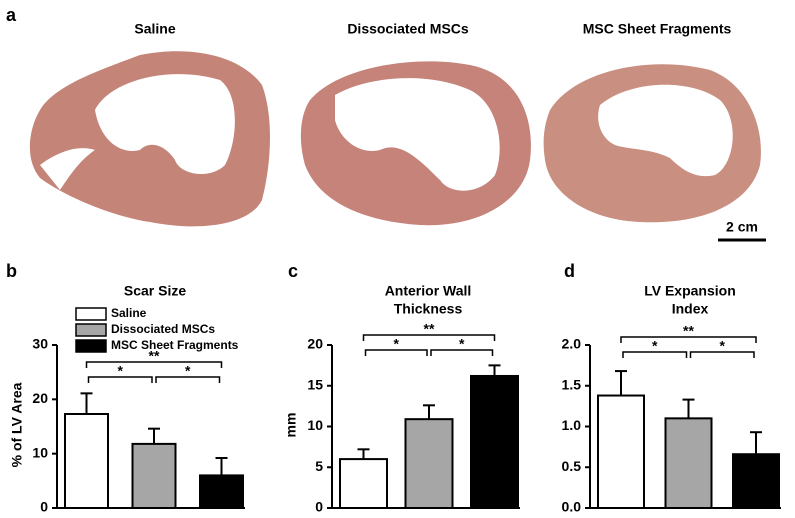  What do you see at coordinates (175, 345) in the screenshot?
I see `legend-label: MSC Sheet Fragments` at bounding box center [175, 345].